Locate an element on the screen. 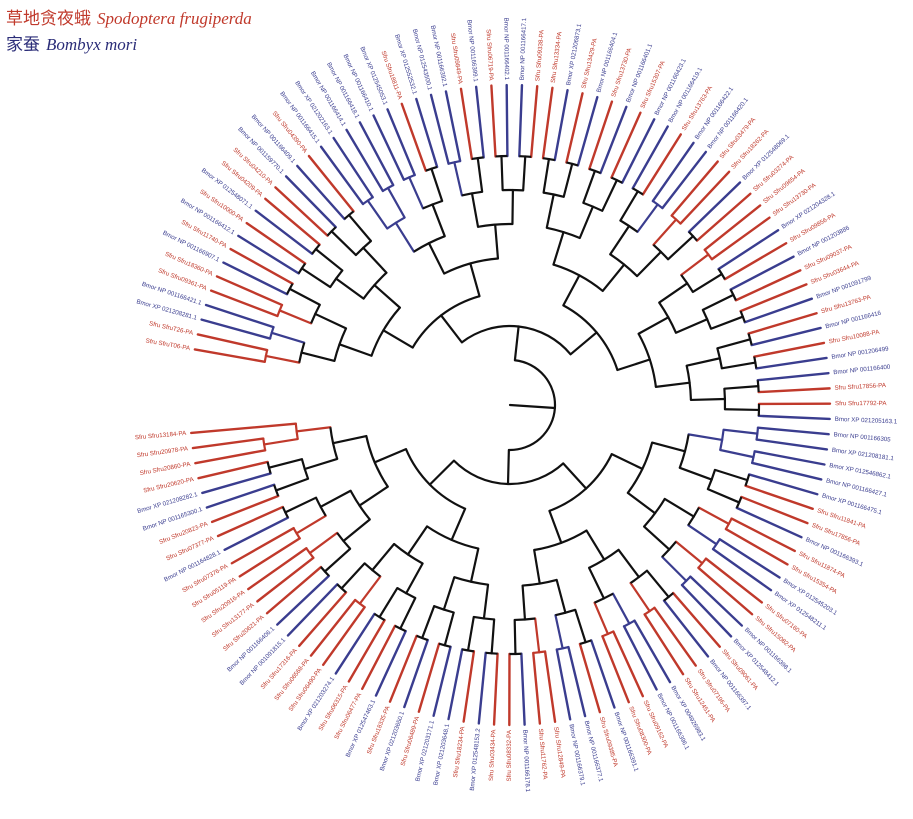 Image resolution: width=913 pixels, height=819 pixels. leaf-label: Bmor NP 001166399.1 is located at coordinates (472, 50).